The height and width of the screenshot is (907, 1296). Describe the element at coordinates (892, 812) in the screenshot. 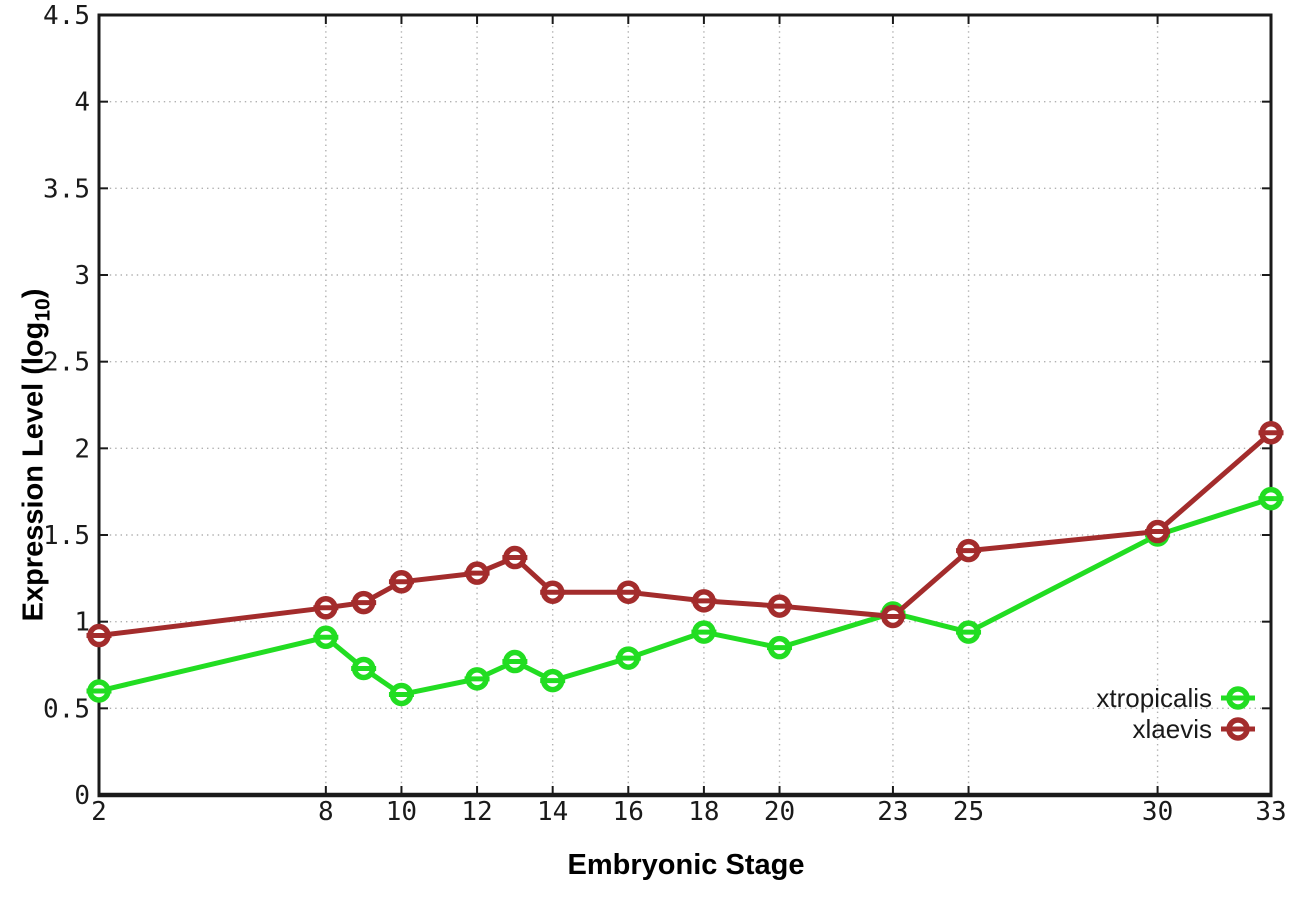

I see `x-tick-label: 23` at that location.